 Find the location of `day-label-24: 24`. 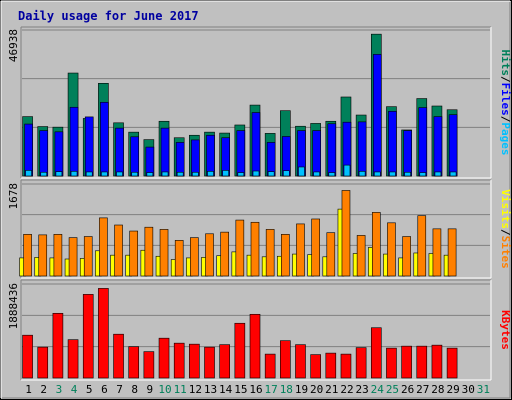

day-label-24: 24 is located at coordinates (378, 389).